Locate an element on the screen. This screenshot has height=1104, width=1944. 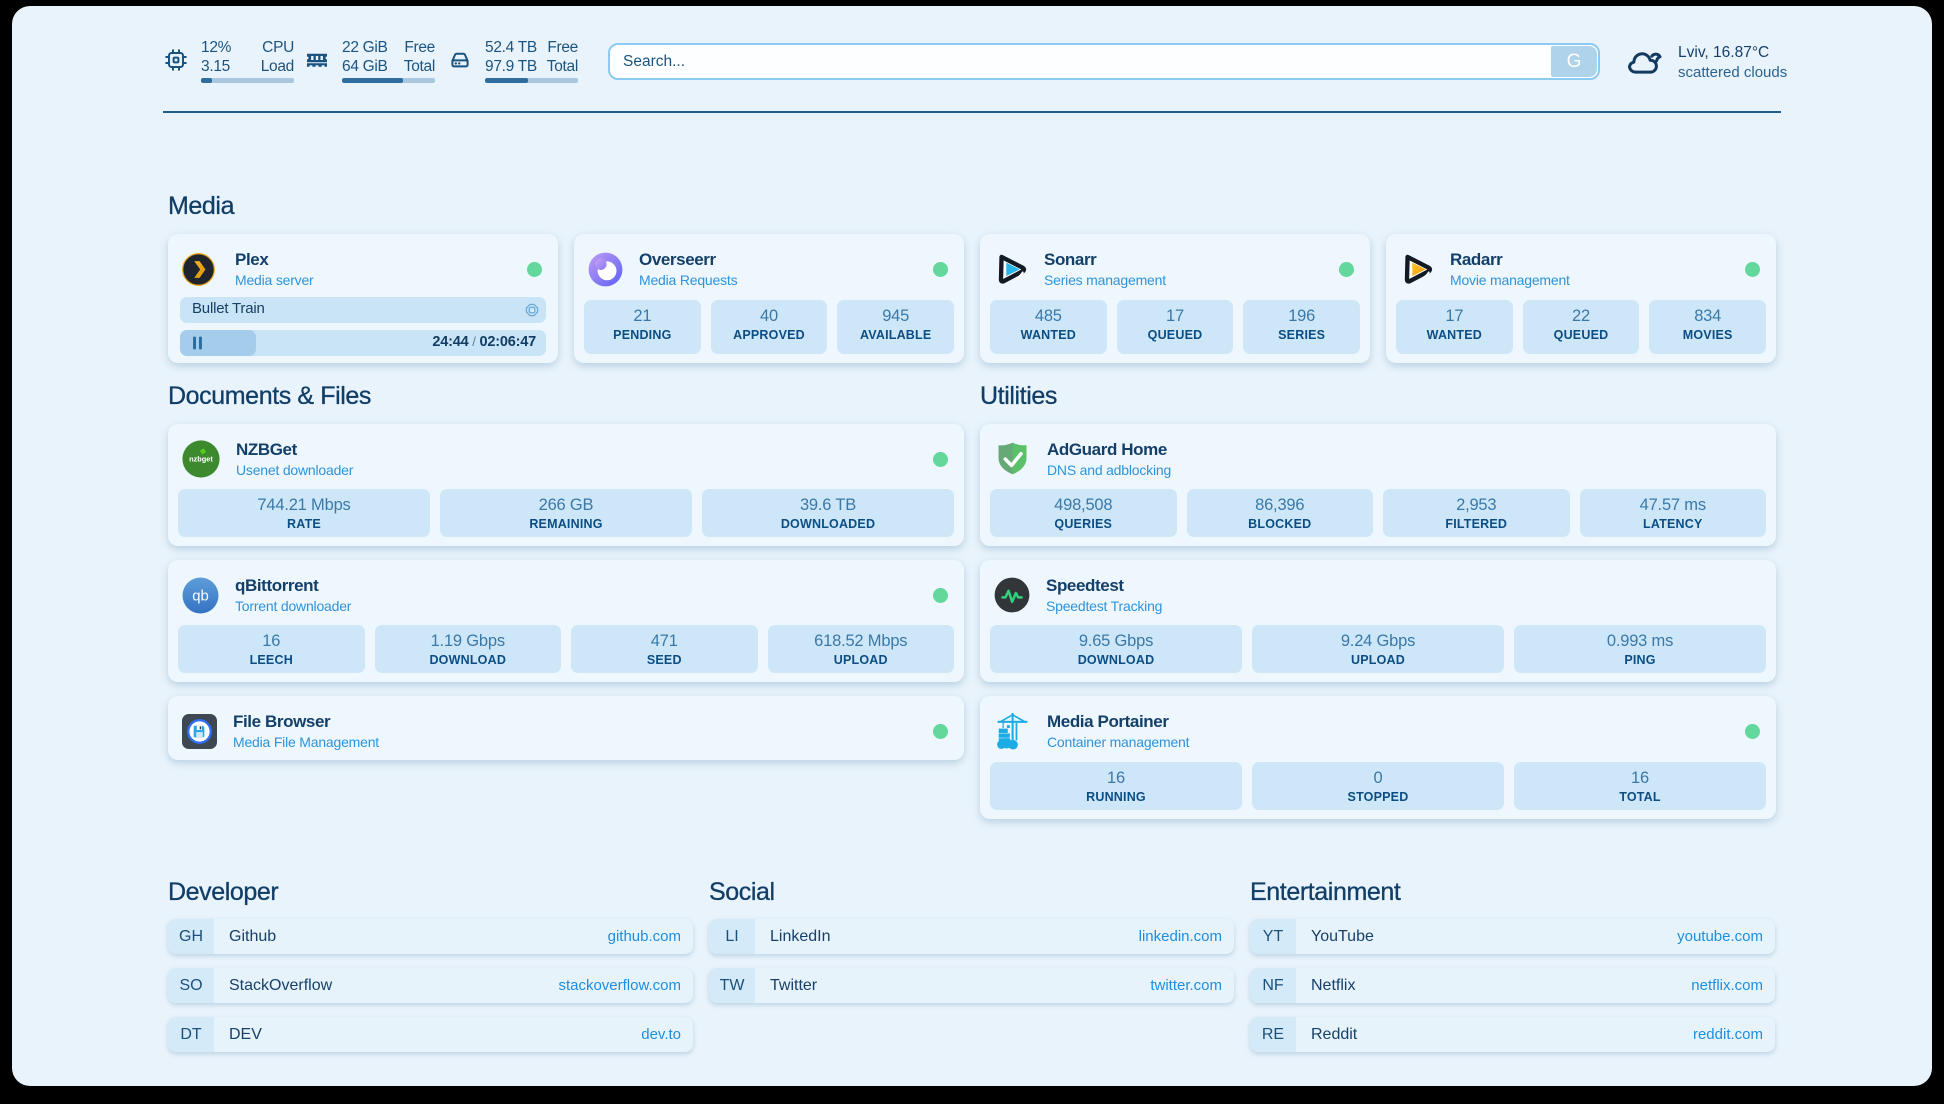
svg-text: qb is located at coordinates (200, 596).